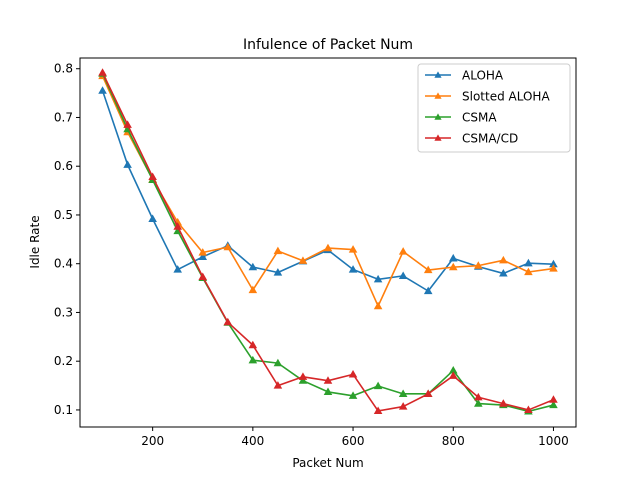 This screenshot has width=640, height=480. What do you see at coordinates (67, 239) in the screenshot?
I see `y-axis: 0.1 0.2 0.3 0.4 0.5 0.6 0.7 0.8` at bounding box center [67, 239].